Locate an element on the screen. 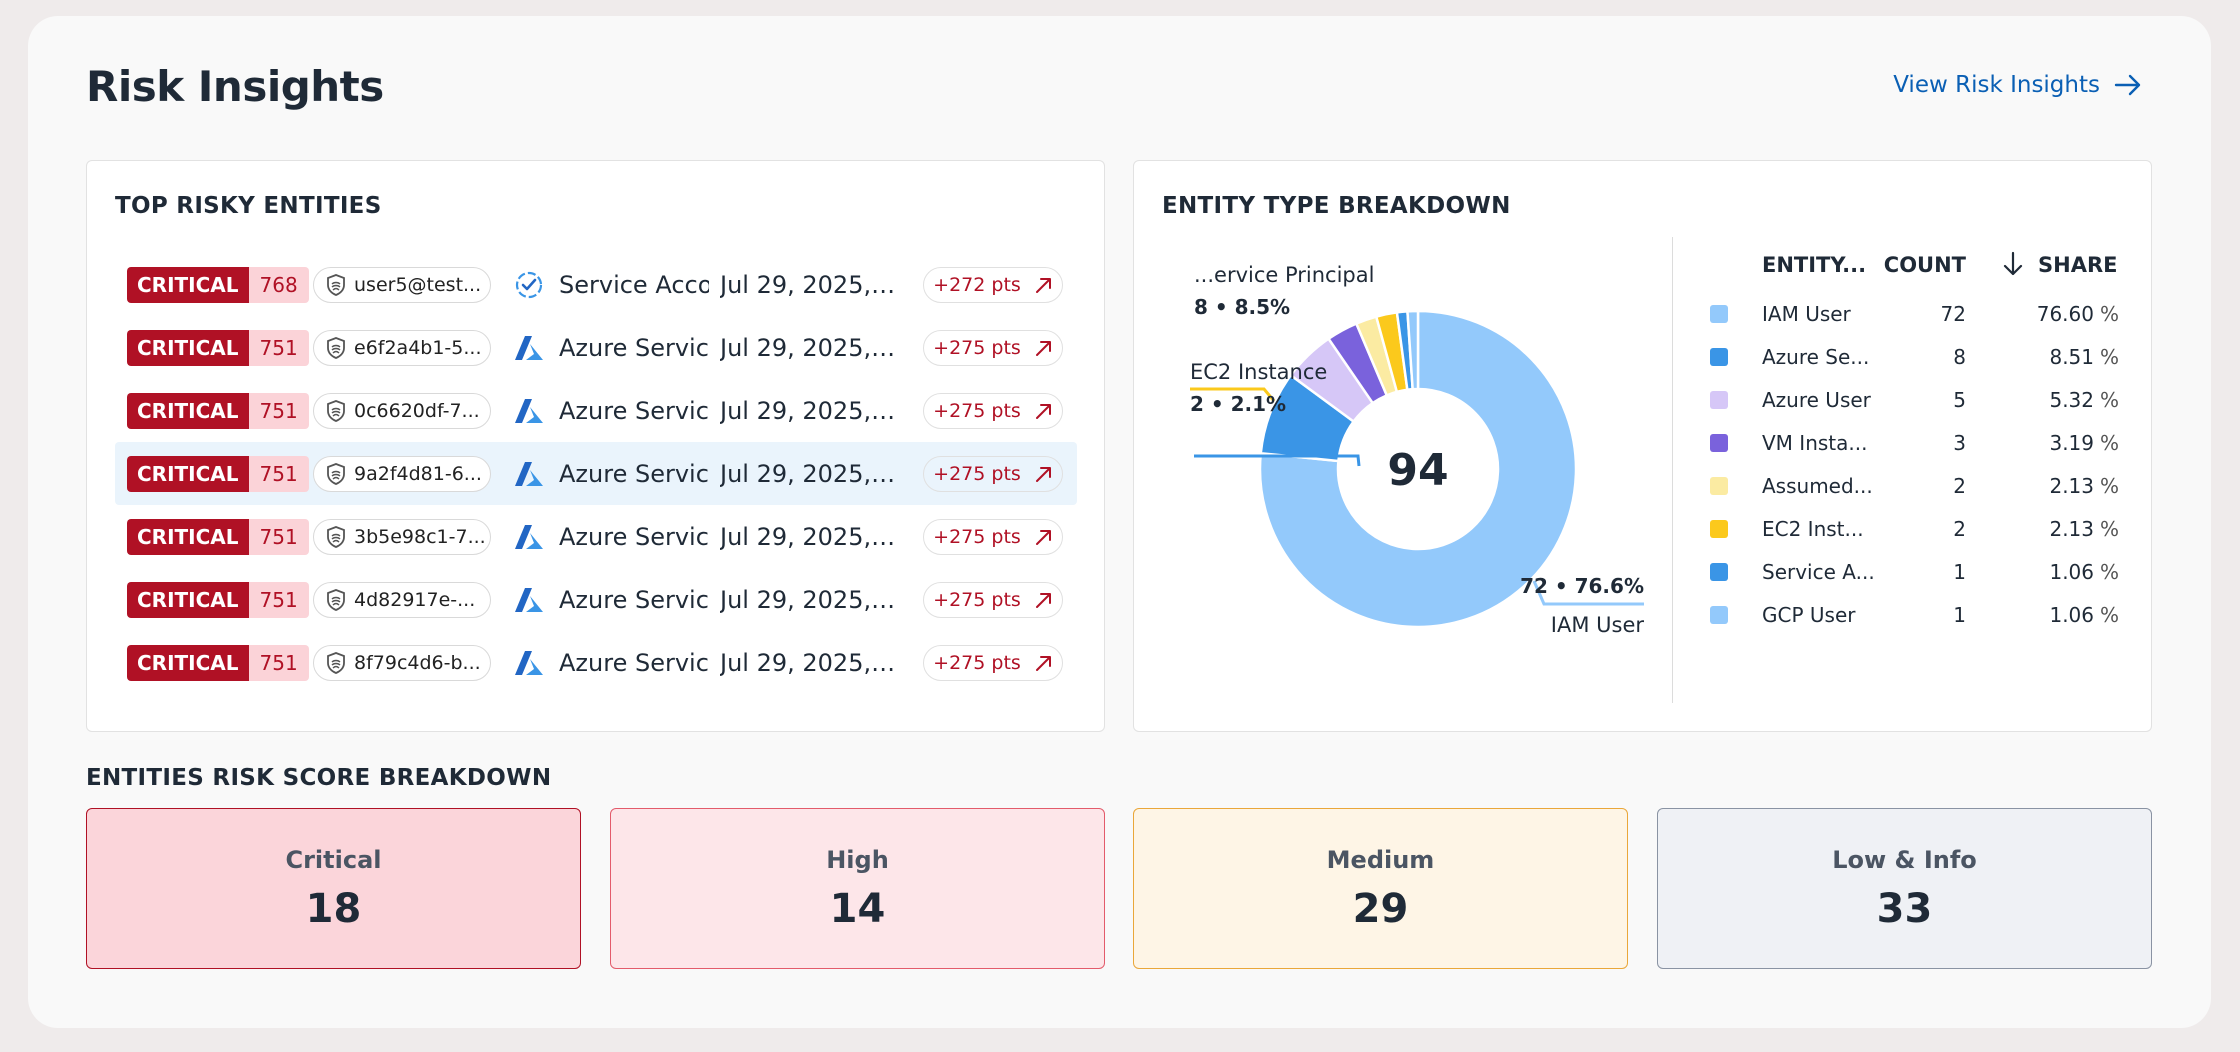 The height and width of the screenshot is (1052, 2240). entity-type-share: 8.51 is located at coordinates (2071, 357).